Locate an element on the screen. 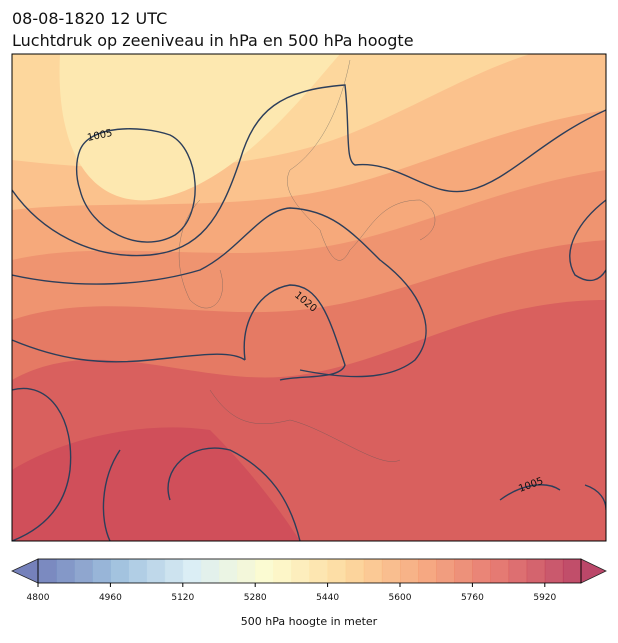 Image resolution: width=618 pixels, height=643 pixels. colorbar-tick-label: 4800 is located at coordinates (38, 598).